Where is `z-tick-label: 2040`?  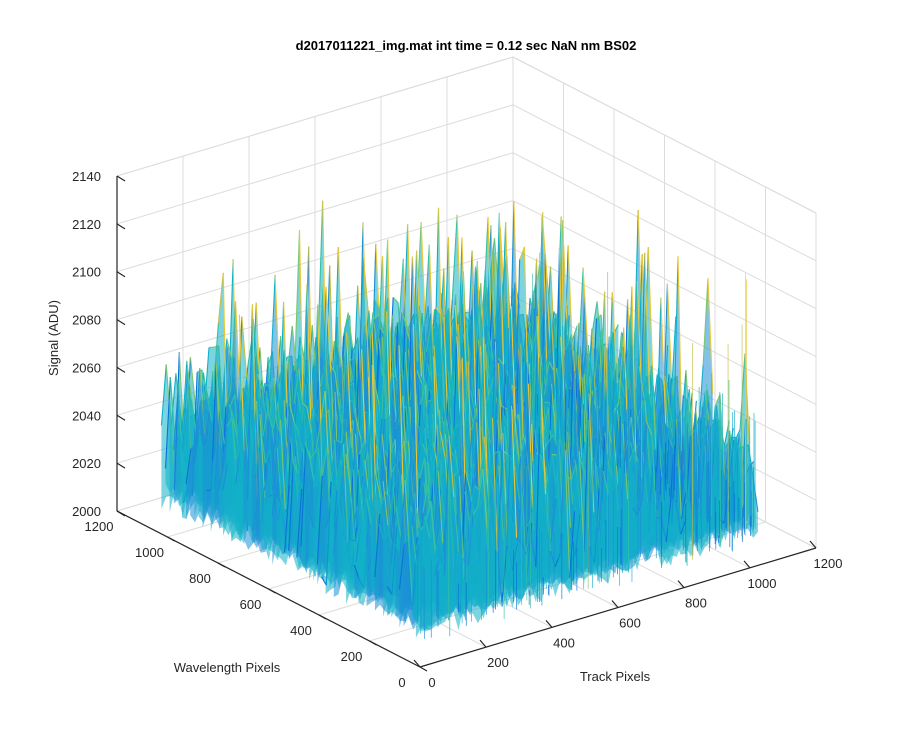
z-tick-label: 2040 is located at coordinates (86, 415).